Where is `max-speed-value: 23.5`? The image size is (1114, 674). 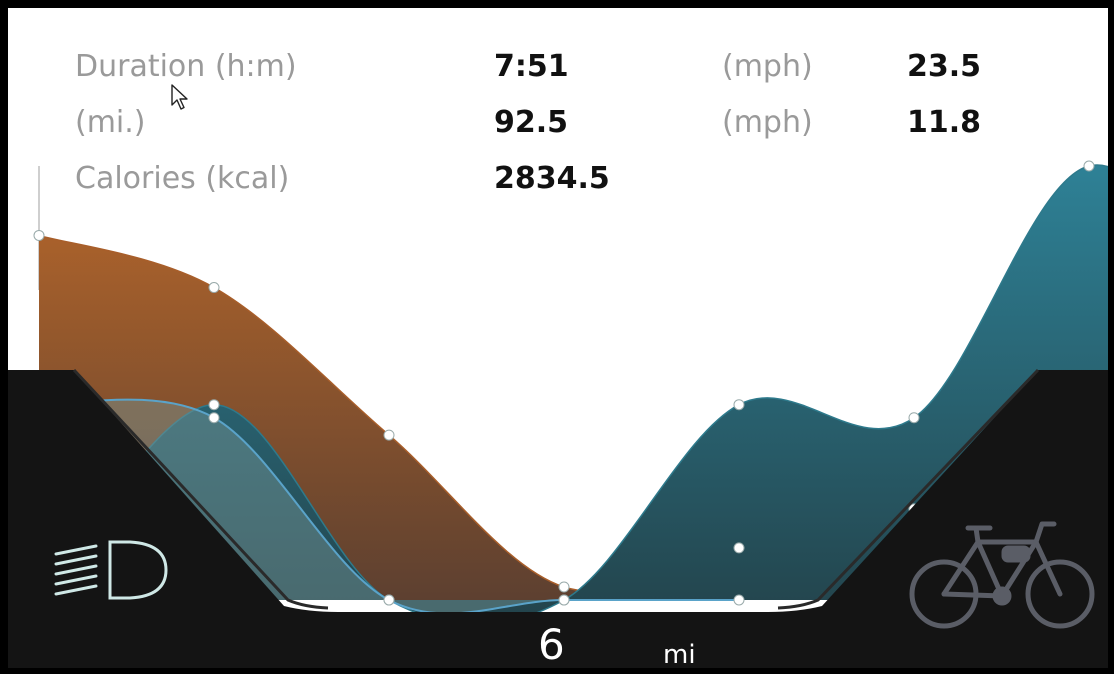
max-speed-value: 23.5 is located at coordinates (944, 66).